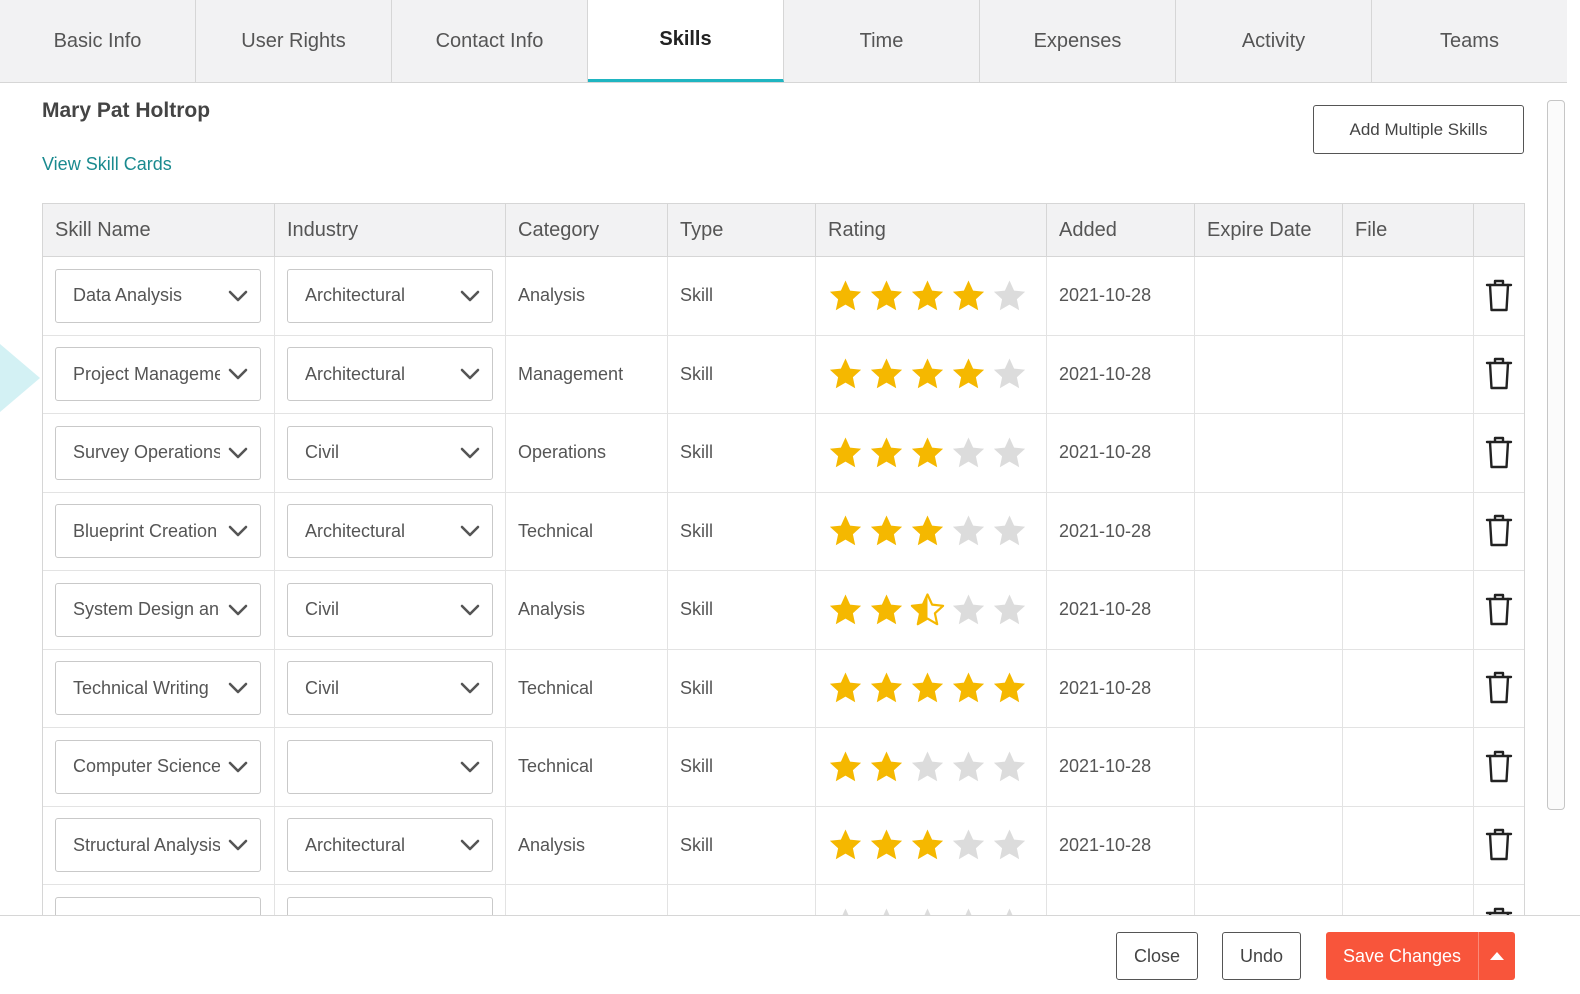 The height and width of the screenshot is (994, 1580). Describe the element at coordinates (294, 41) in the screenshot. I see `tab-user-rights: User Rights` at that location.